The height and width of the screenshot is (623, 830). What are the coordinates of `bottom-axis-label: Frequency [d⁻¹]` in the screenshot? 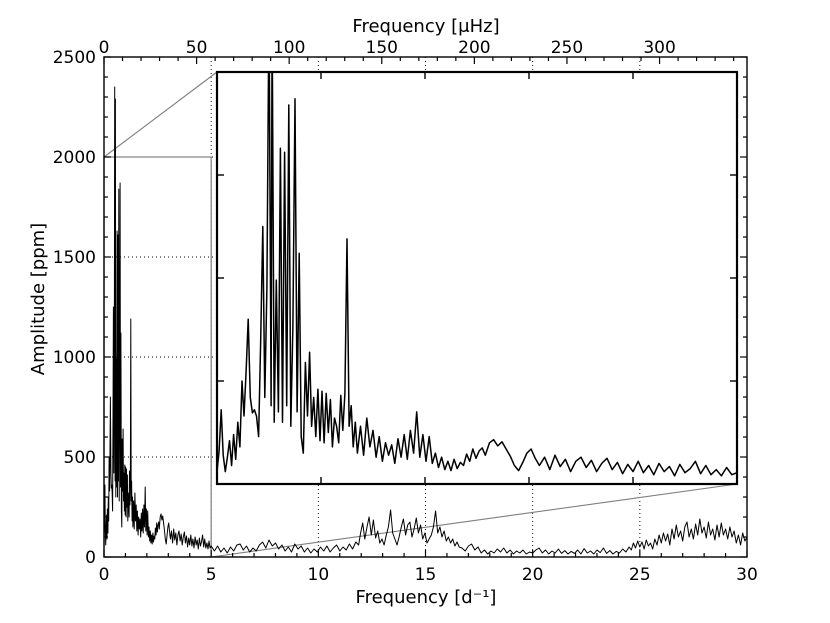 It's located at (426, 597).